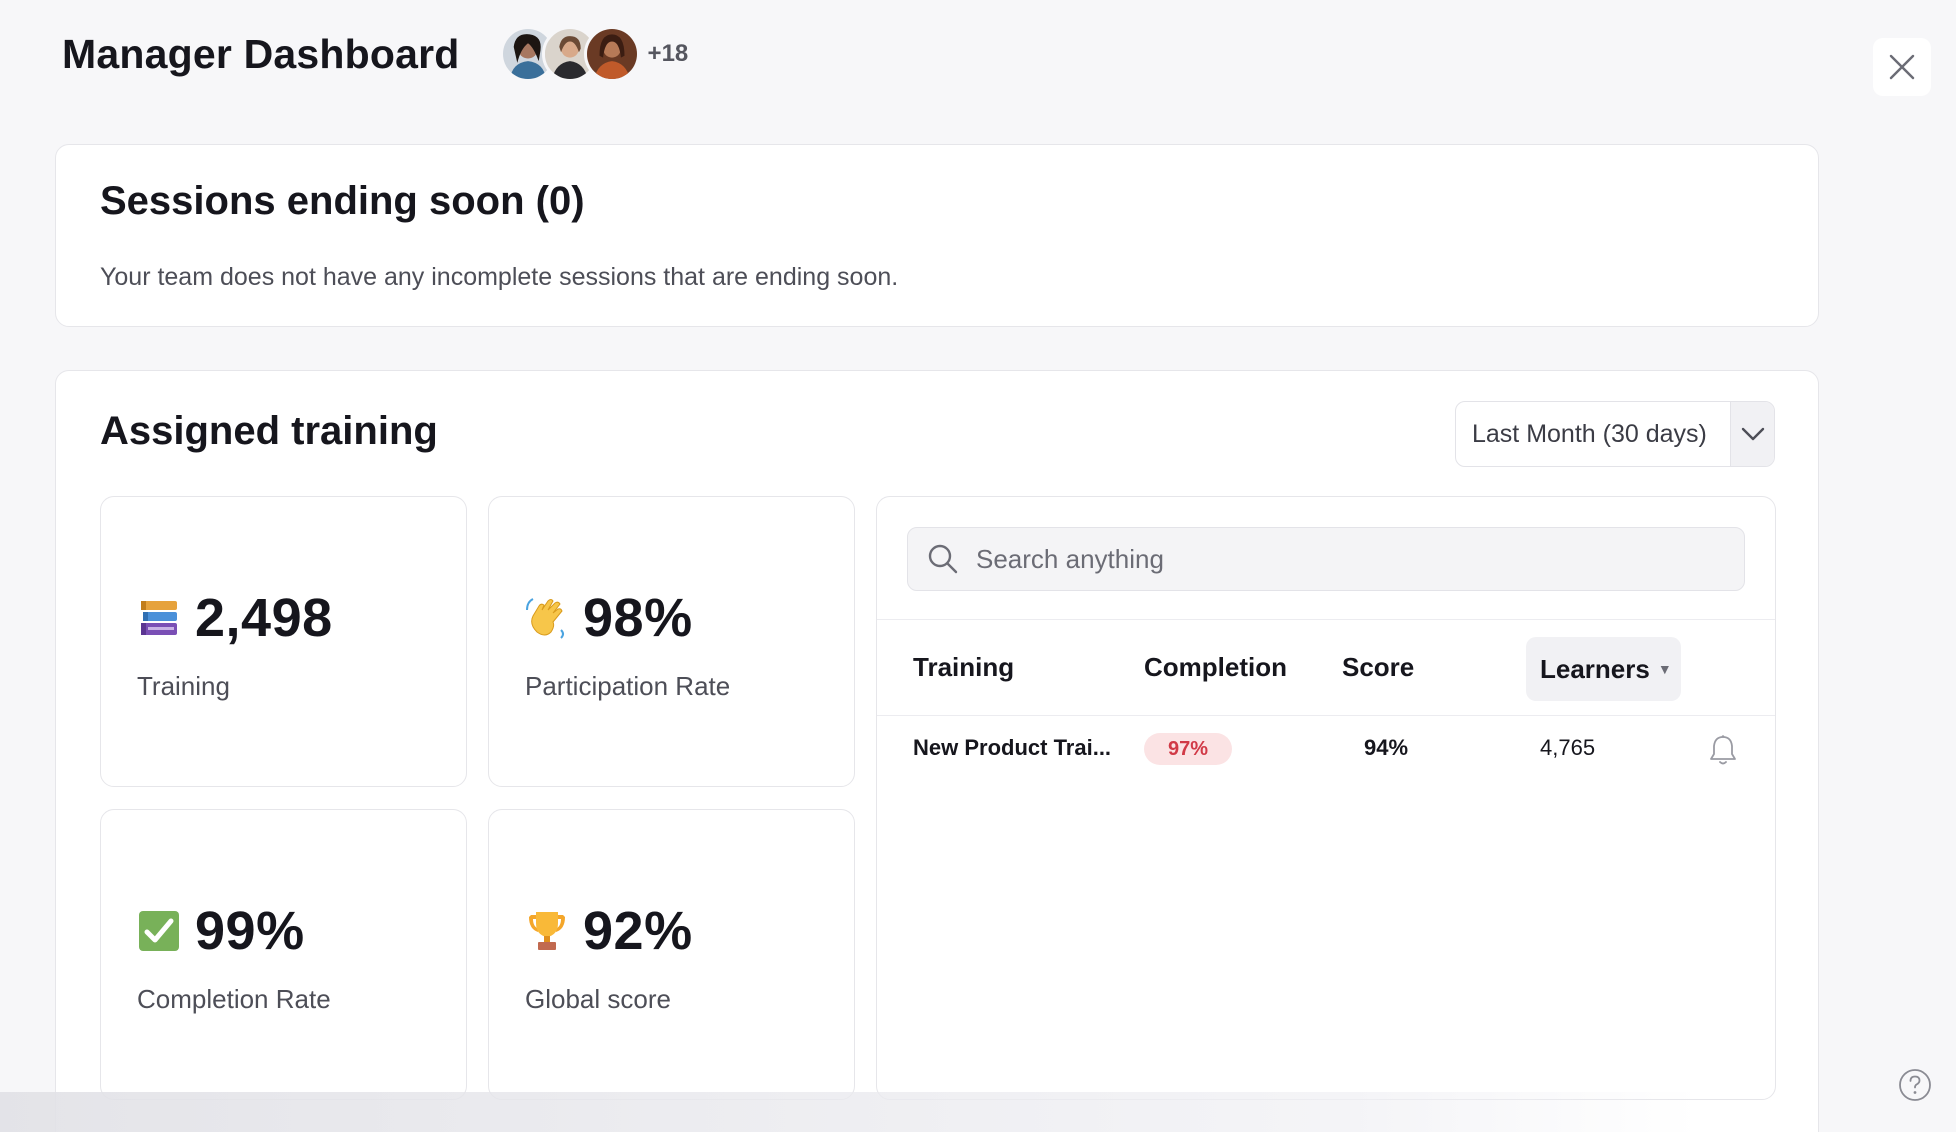 This screenshot has height=1132, width=1956. I want to click on completion-badge: 97%, so click(1188, 749).